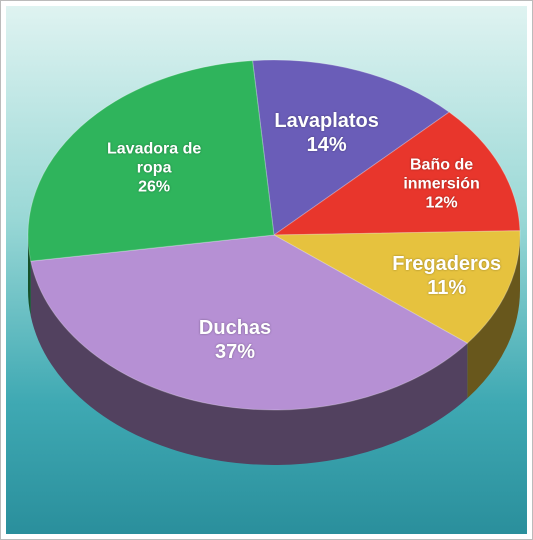  Describe the element at coordinates (326, 145) in the screenshot. I see `value-label: 14%` at that location.